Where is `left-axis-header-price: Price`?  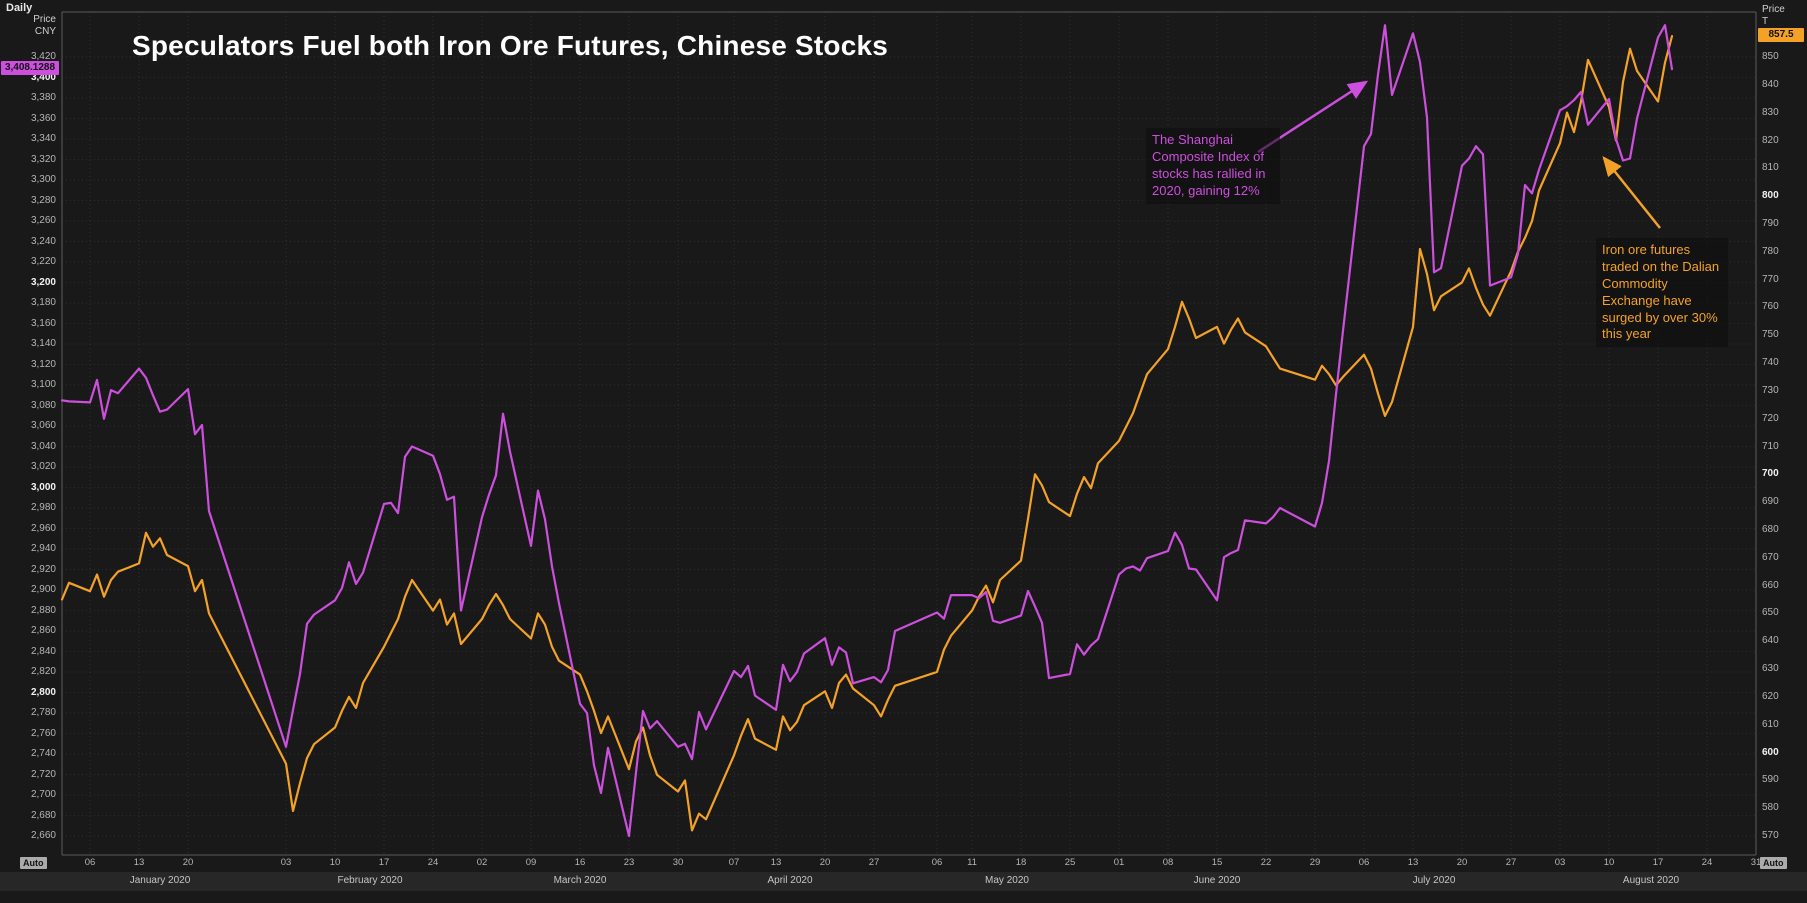 left-axis-header-price: Price is located at coordinates (44, 19).